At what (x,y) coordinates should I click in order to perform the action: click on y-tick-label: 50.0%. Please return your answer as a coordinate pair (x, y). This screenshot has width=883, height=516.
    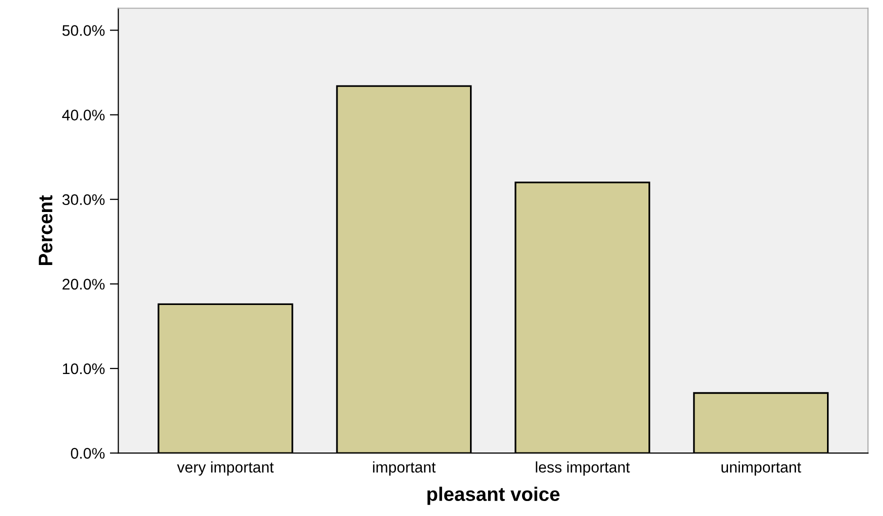
    Looking at the image, I should click on (83, 30).